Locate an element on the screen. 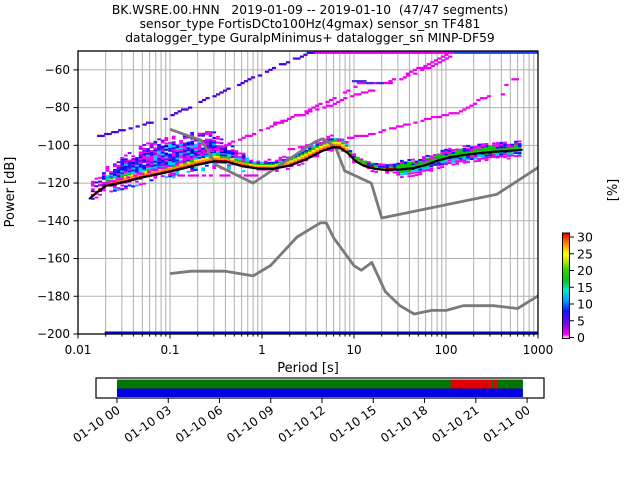 Image resolution: width=640 pixels, height=480 pixels. y-axis-label: Power [dB] is located at coordinates (10, 192).